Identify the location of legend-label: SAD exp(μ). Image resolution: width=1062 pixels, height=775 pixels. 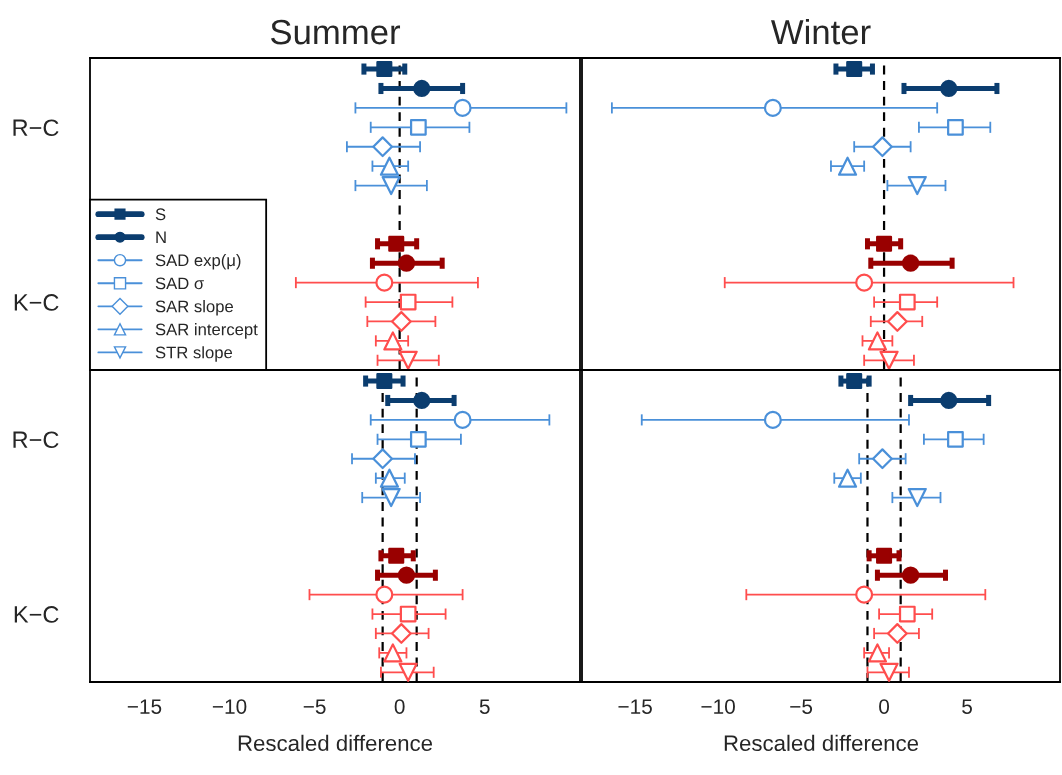
(198, 261).